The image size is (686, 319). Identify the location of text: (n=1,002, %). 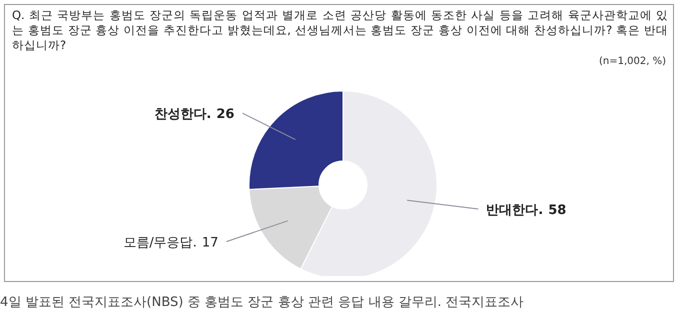
(632, 61).